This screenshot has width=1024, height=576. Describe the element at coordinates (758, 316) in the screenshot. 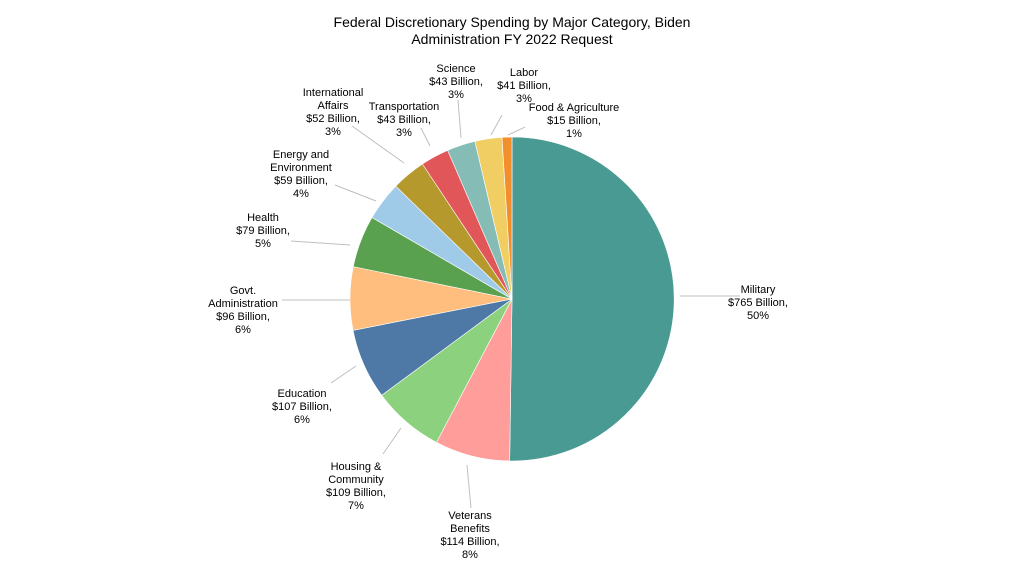

I see `slice-label-0-line-2: 50%` at that location.